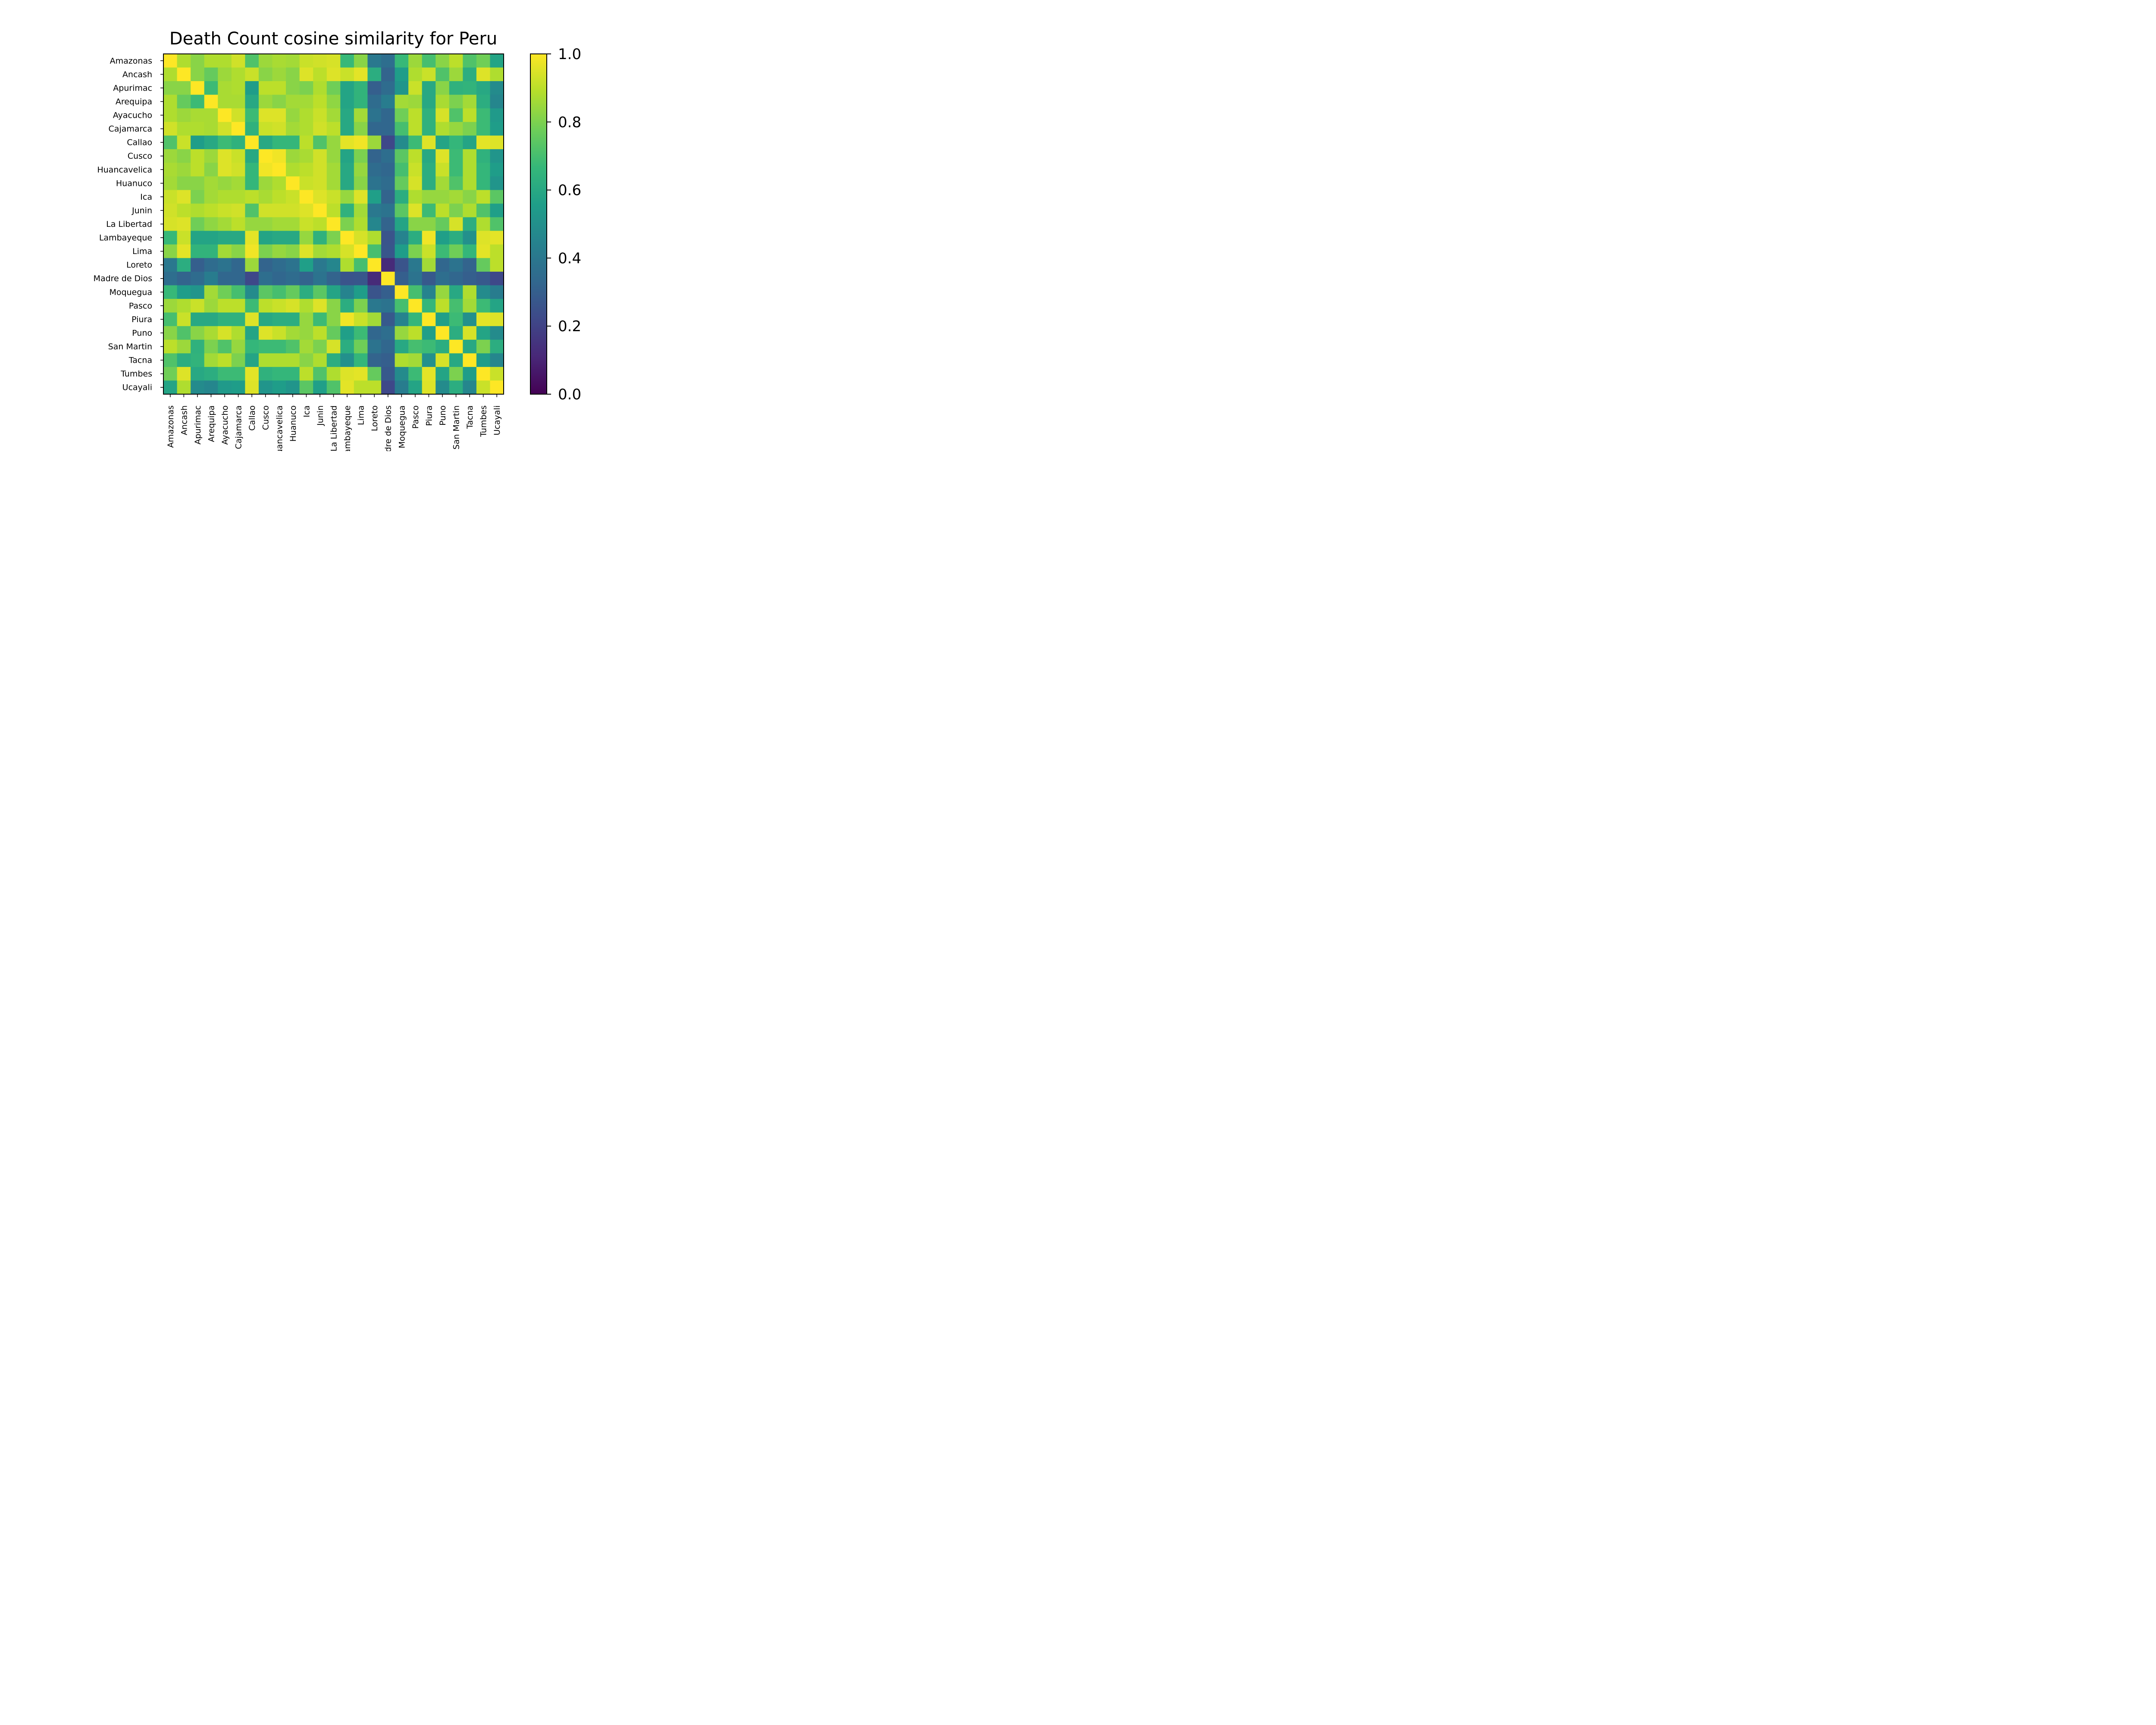  I want to click on heatmap-cell-piura-san-martin, so click(456, 319).